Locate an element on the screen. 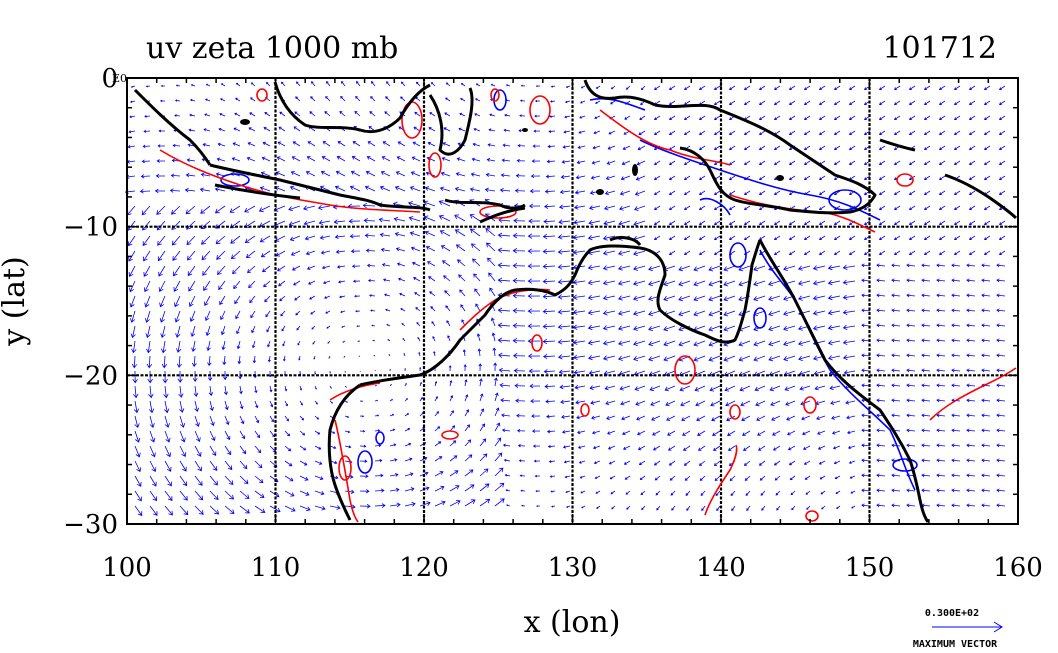  x-tick-label: 100 is located at coordinates (127, 568).